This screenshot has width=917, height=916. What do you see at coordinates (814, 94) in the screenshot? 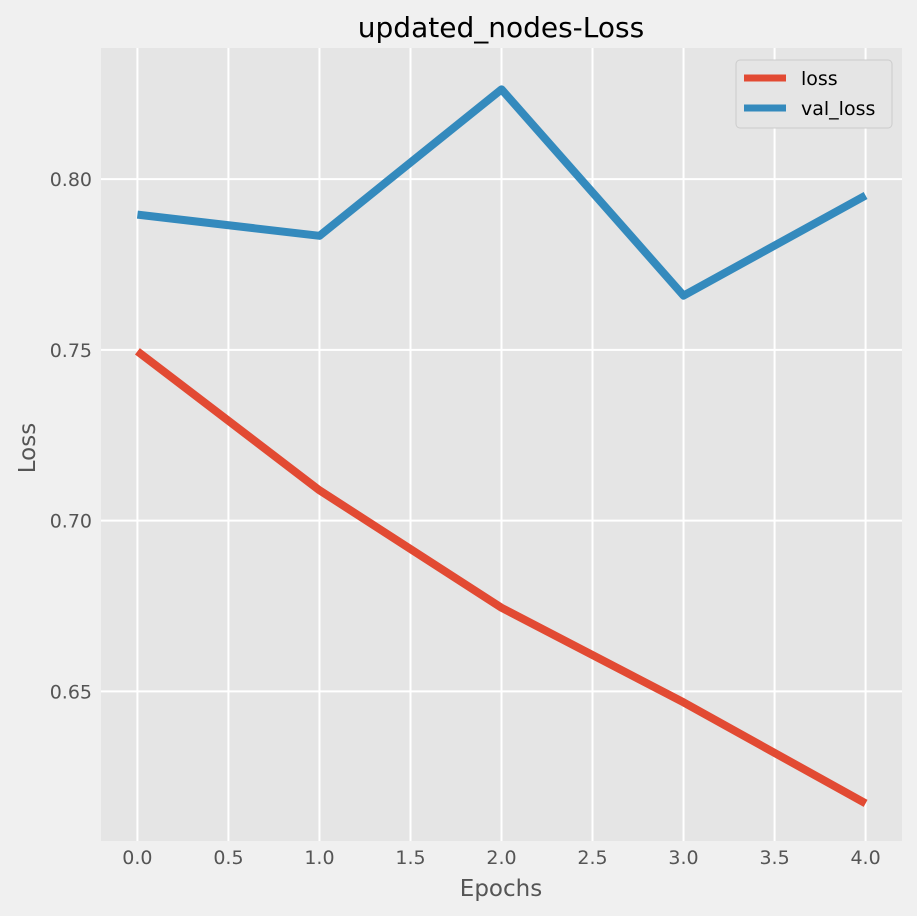
I see `legend: loss val_loss` at bounding box center [814, 94].